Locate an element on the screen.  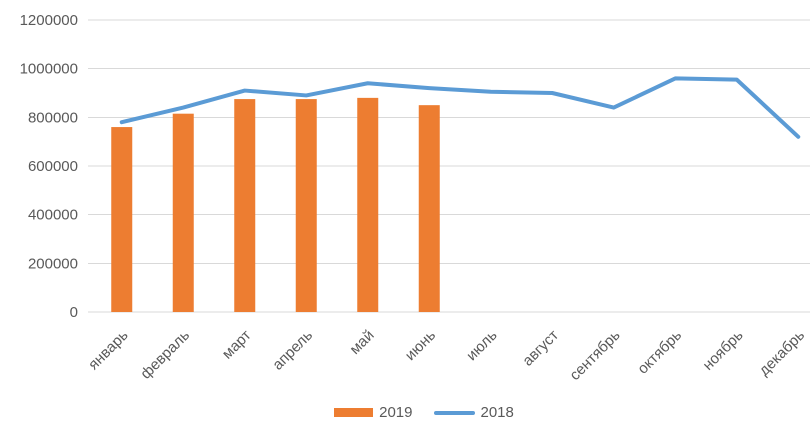
x-tick-label: апрель is located at coordinates (292, 350).